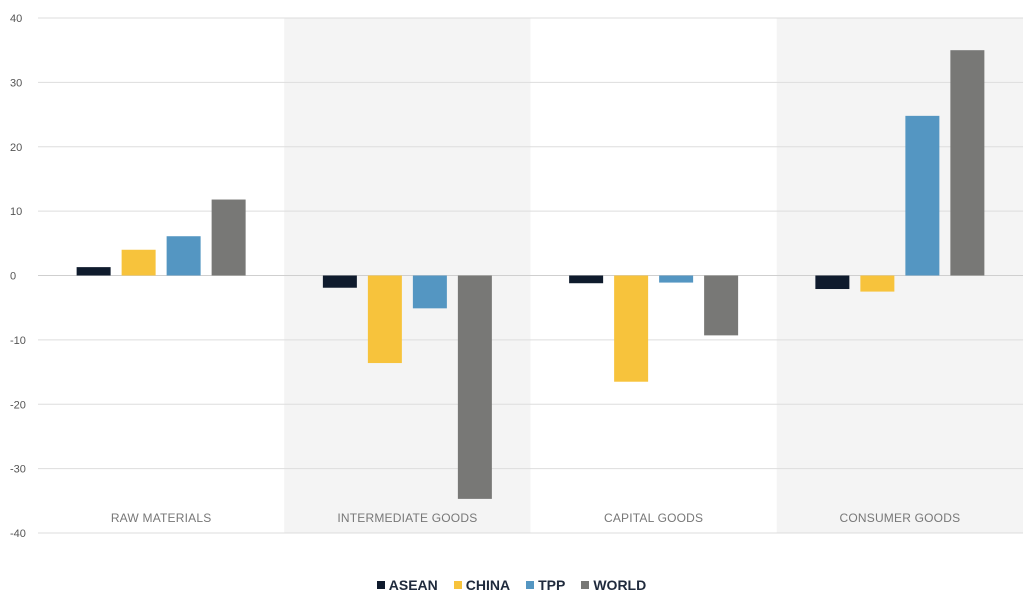 The width and height of the screenshot is (1023, 595). What do you see at coordinates (653, 518) in the screenshot?
I see `category-label: CAPITAL GOODS` at bounding box center [653, 518].